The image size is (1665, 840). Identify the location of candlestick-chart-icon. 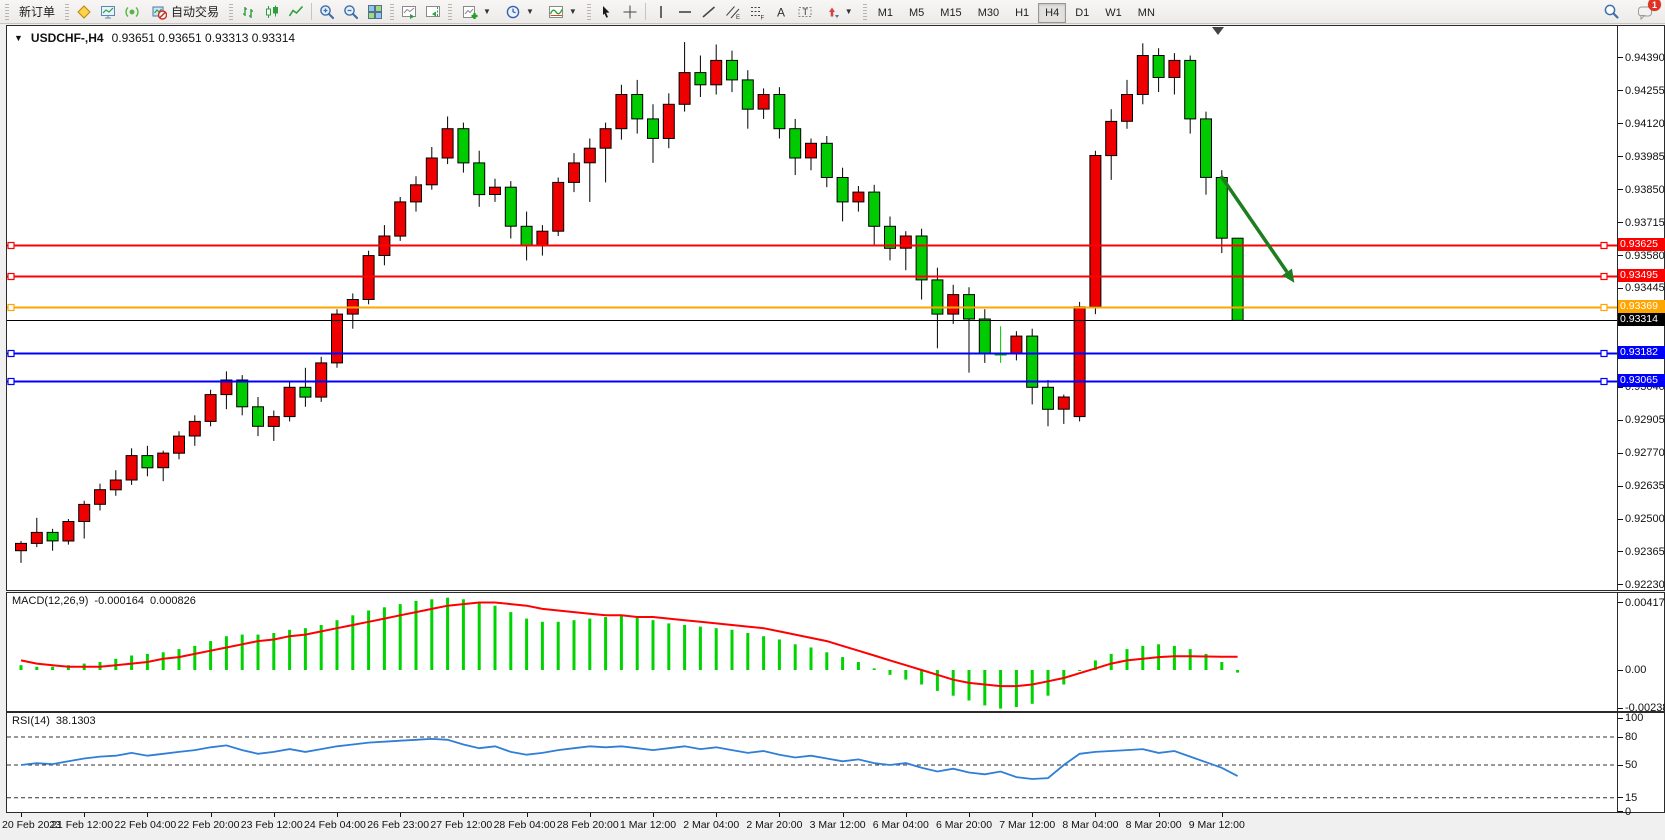
(272, 11).